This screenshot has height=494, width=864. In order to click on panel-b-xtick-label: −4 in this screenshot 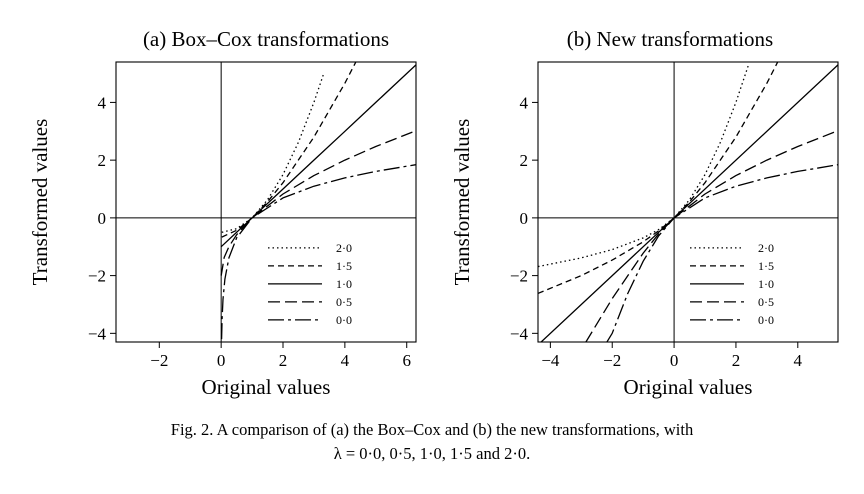, I will do `click(550, 360)`.